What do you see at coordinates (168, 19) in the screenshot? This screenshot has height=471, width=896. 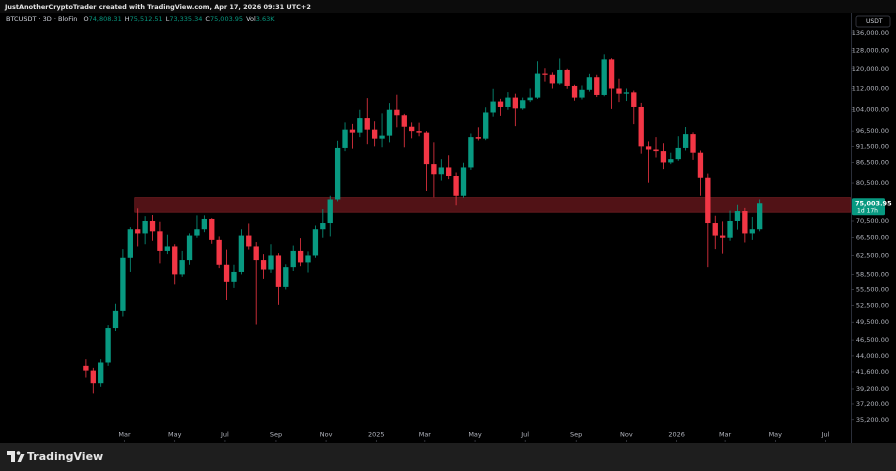 I see `ohlc-key: L` at bounding box center [168, 19].